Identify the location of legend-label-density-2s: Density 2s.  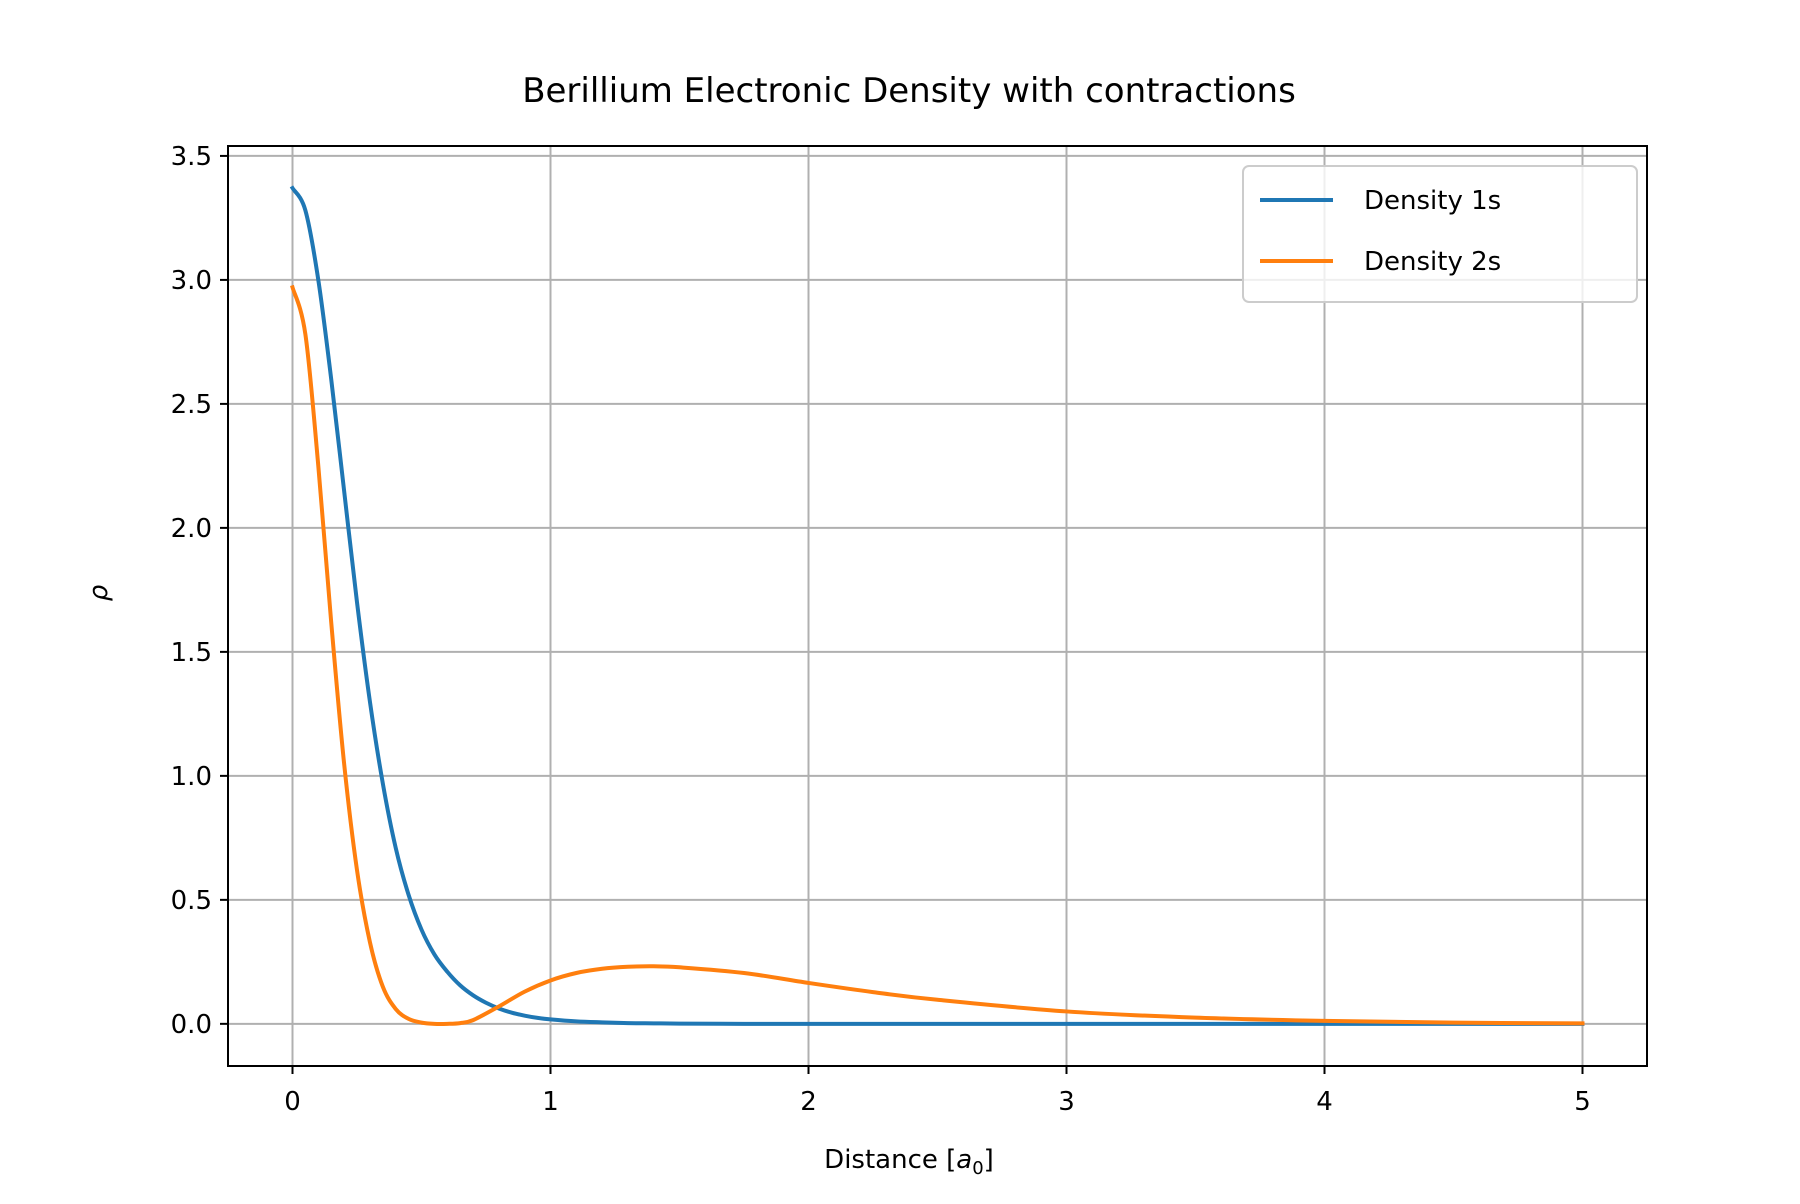
(1432, 262).